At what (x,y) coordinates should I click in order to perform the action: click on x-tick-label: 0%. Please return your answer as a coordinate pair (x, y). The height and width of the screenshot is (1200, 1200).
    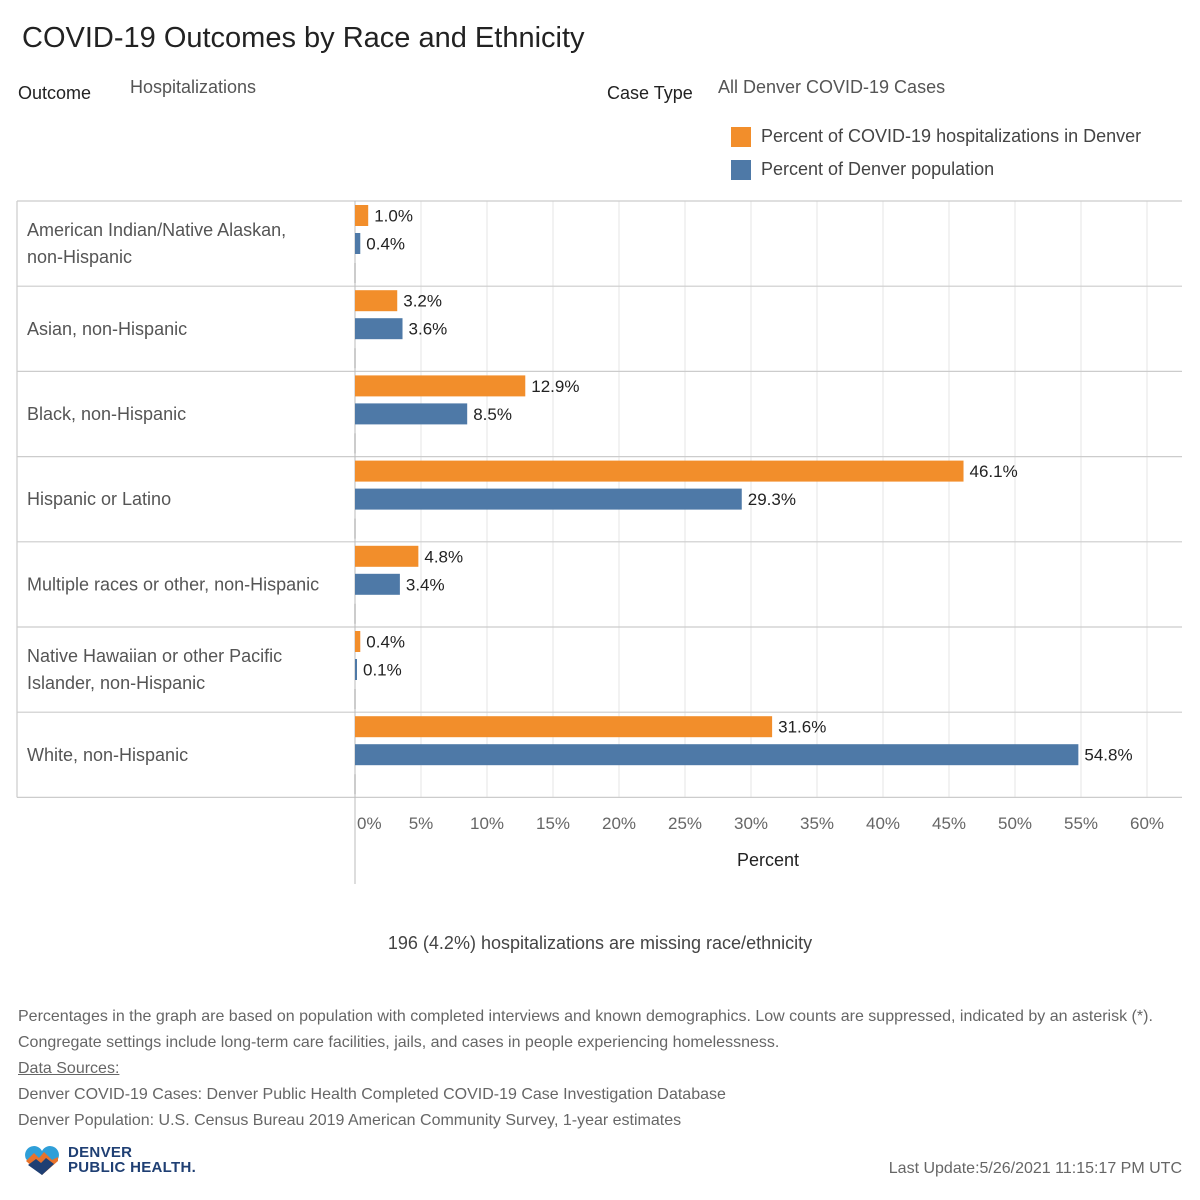
    Looking at the image, I should click on (369, 823).